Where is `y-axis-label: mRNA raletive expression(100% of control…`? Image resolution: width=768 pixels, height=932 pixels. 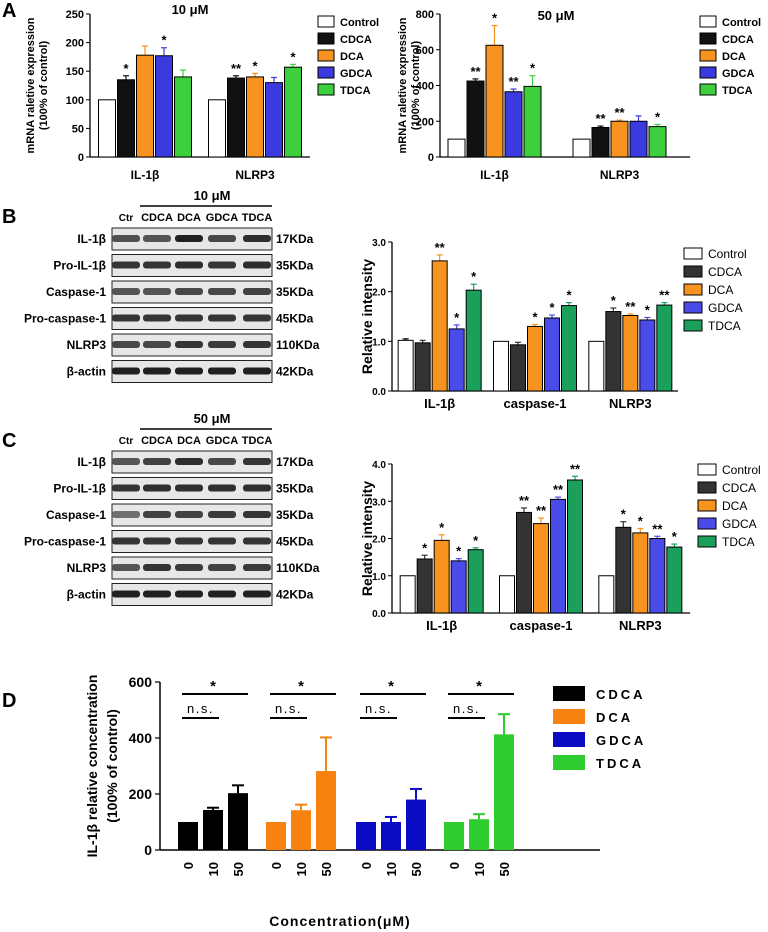 y-axis-label: mRNA raletive expression(100% of control… is located at coordinates (409, 85).